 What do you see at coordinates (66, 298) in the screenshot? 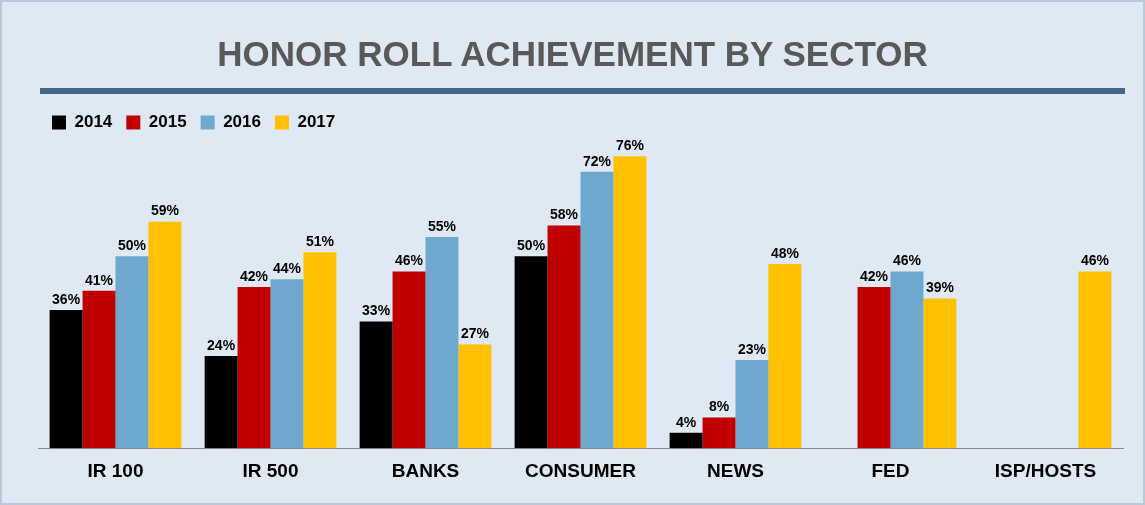
I see `data-label: 36%` at bounding box center [66, 298].